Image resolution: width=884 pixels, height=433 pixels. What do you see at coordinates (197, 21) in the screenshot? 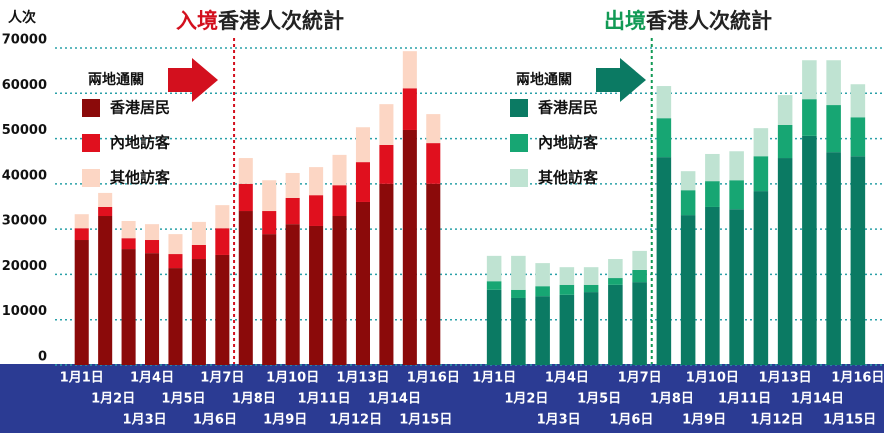
I see `chart-title-prefix: 入境` at bounding box center [197, 21].